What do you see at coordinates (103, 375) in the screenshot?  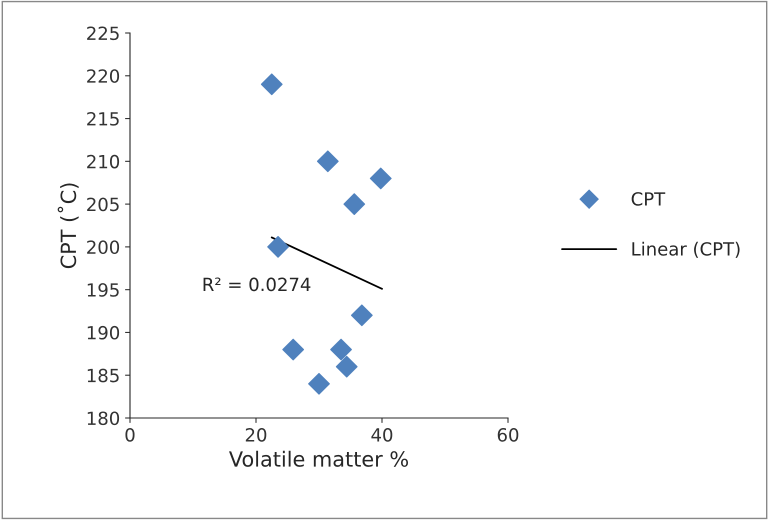 I see `y-tick-label: 185` at bounding box center [103, 375].